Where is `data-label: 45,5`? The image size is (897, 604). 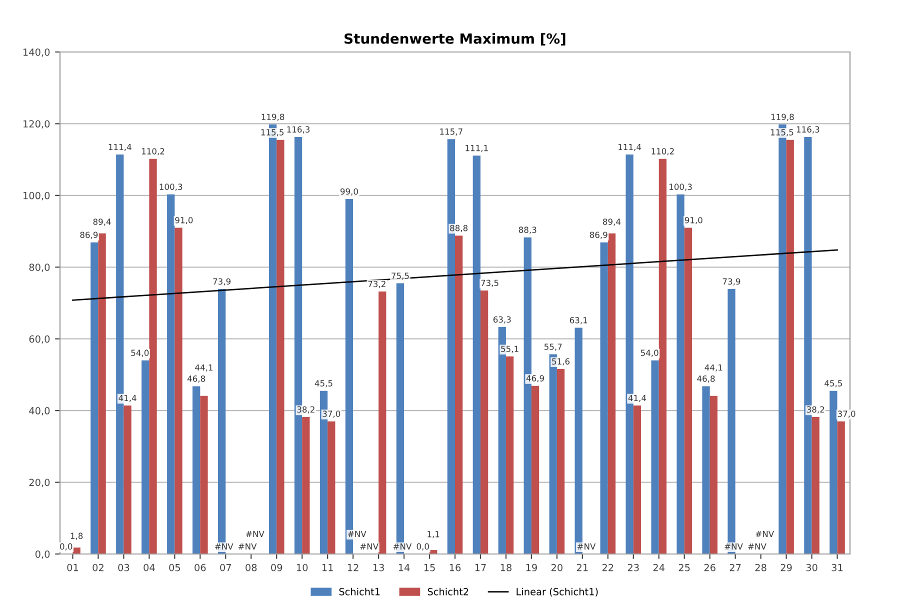
data-label: 45,5 is located at coordinates (323, 384).